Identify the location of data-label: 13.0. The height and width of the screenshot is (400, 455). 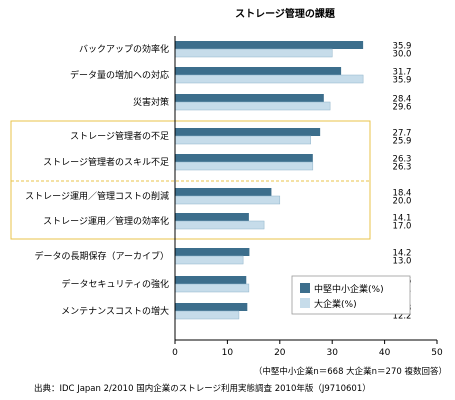
(402, 262).